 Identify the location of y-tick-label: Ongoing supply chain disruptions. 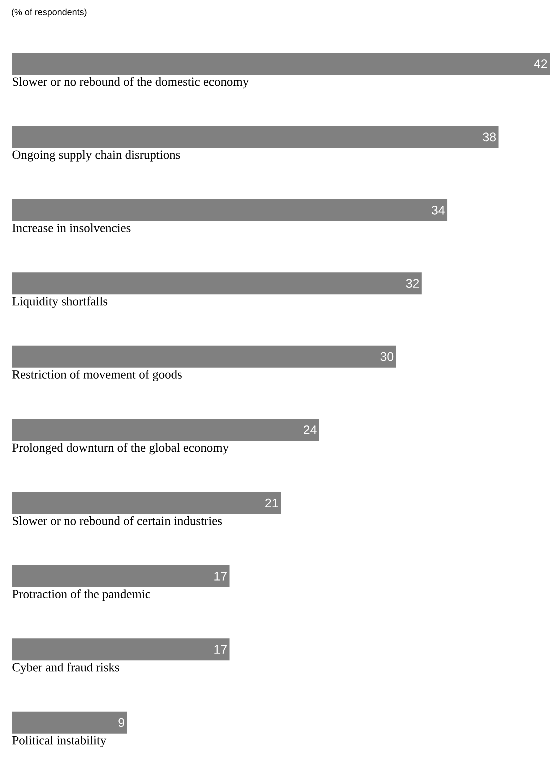
(96, 156).